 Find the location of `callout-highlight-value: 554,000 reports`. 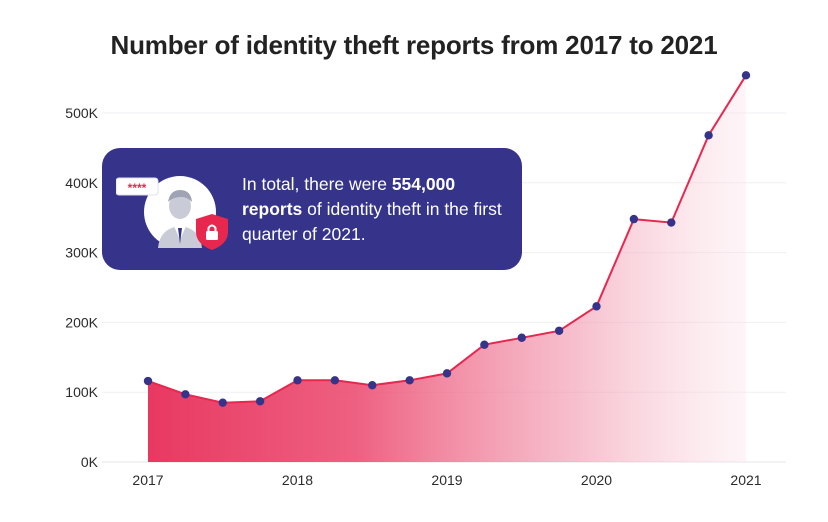

callout-highlight-value: 554,000 reports is located at coordinates (349, 196).